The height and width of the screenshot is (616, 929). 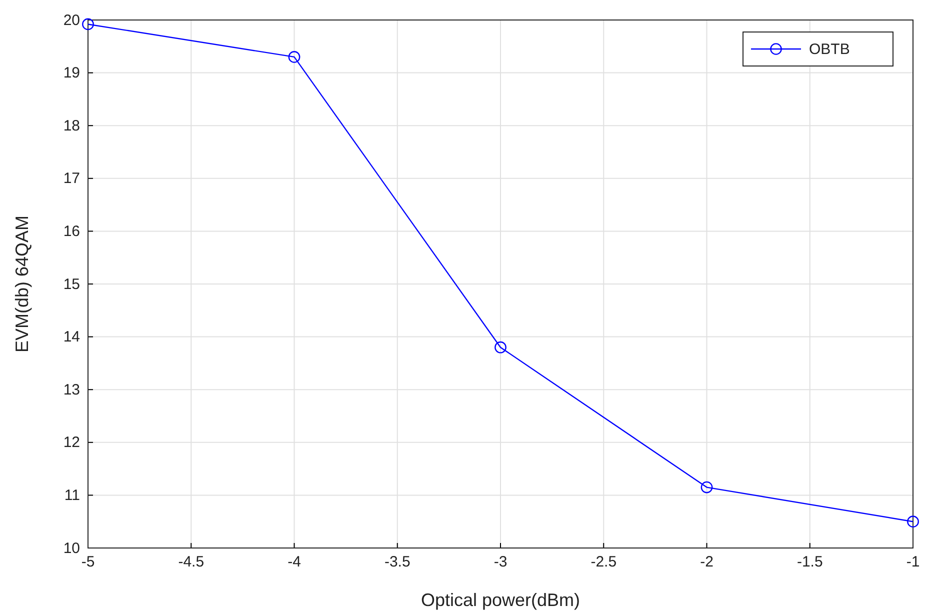 What do you see at coordinates (397, 562) in the screenshot?
I see `x-tick-label: -3.5` at bounding box center [397, 562].